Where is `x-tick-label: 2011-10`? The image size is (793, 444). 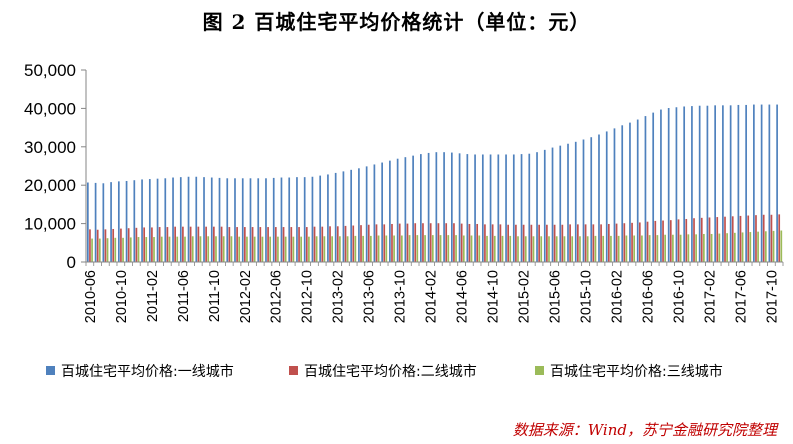
x-tick-label: 2011-10 is located at coordinates (215, 296).